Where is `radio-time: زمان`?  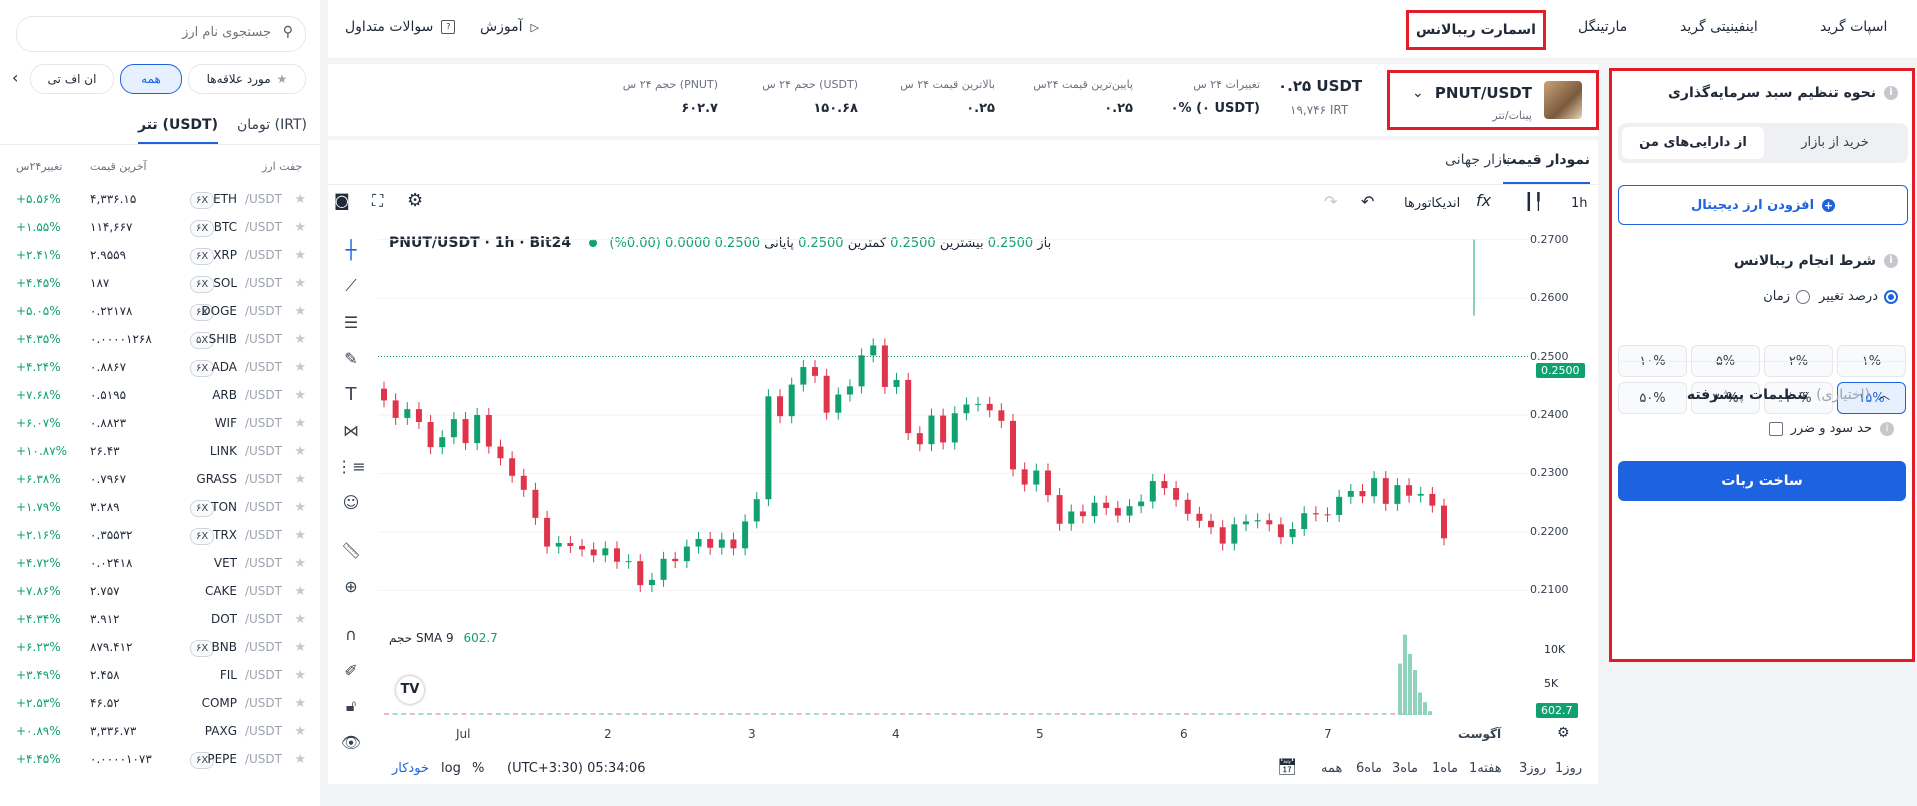 radio-time: زمان is located at coordinates (1786, 296).